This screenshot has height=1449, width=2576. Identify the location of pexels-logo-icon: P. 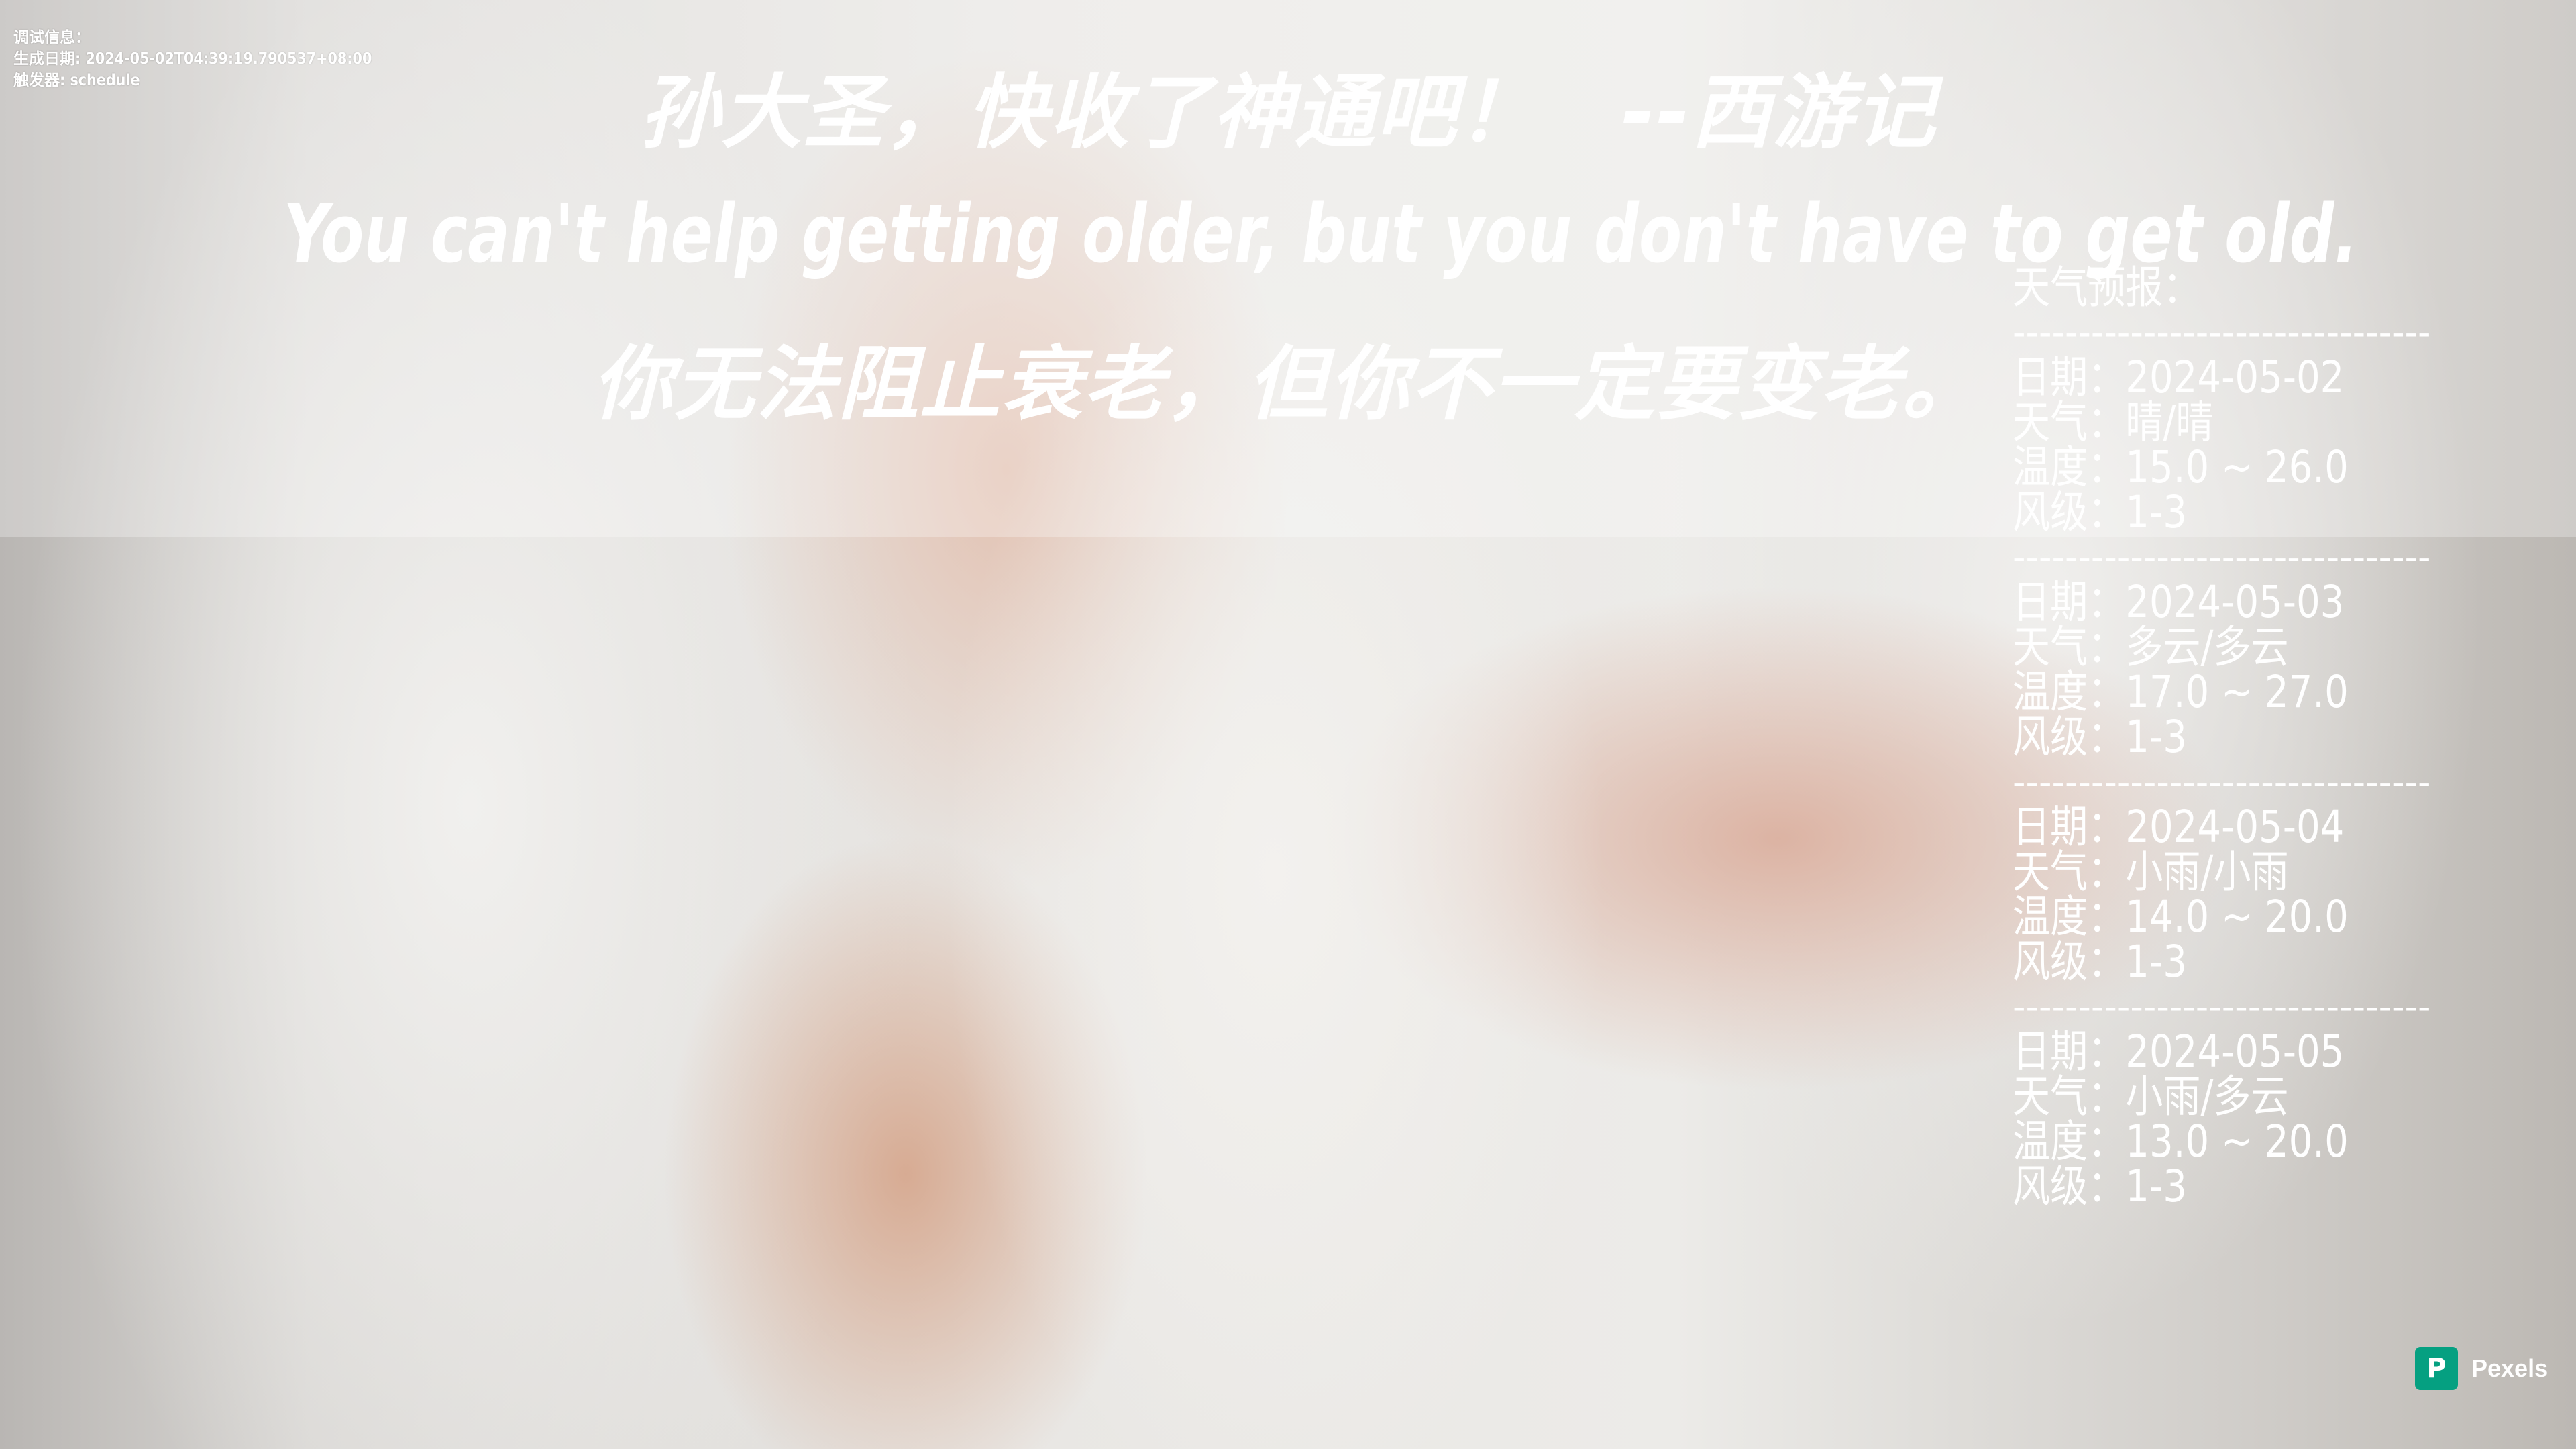
(2436, 1368).